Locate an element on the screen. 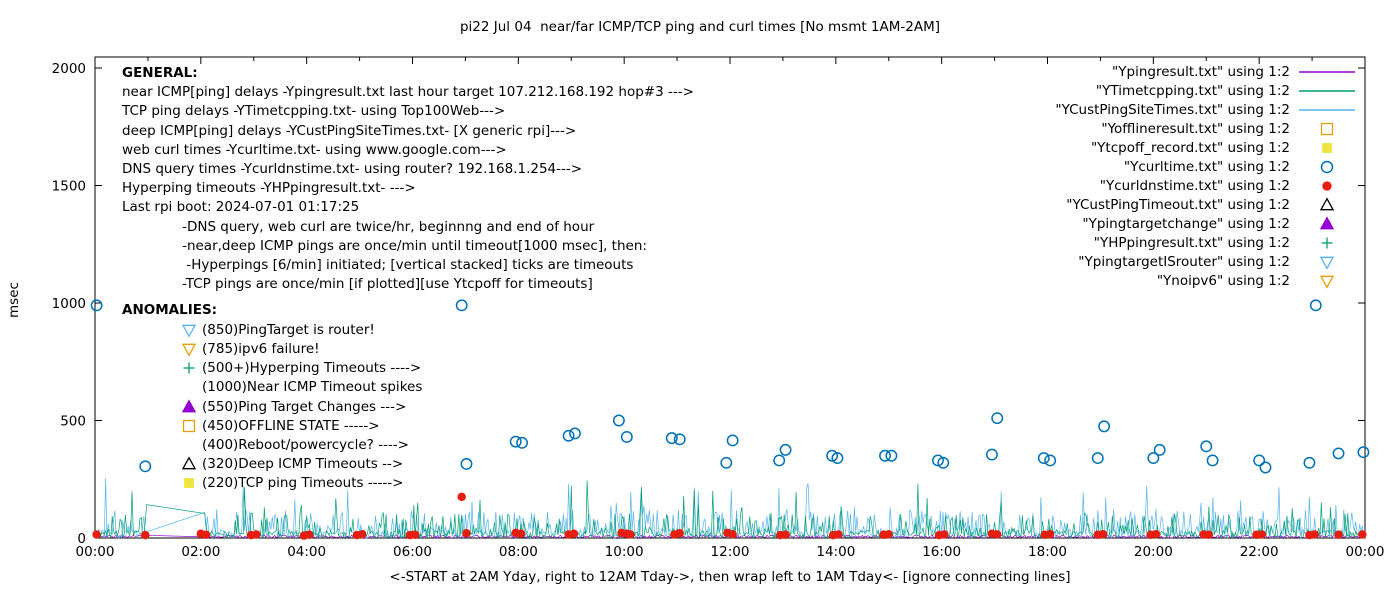 Image resolution: width=1400 pixels, height=600 pixels. y-axis-label: msec is located at coordinates (14, 300).